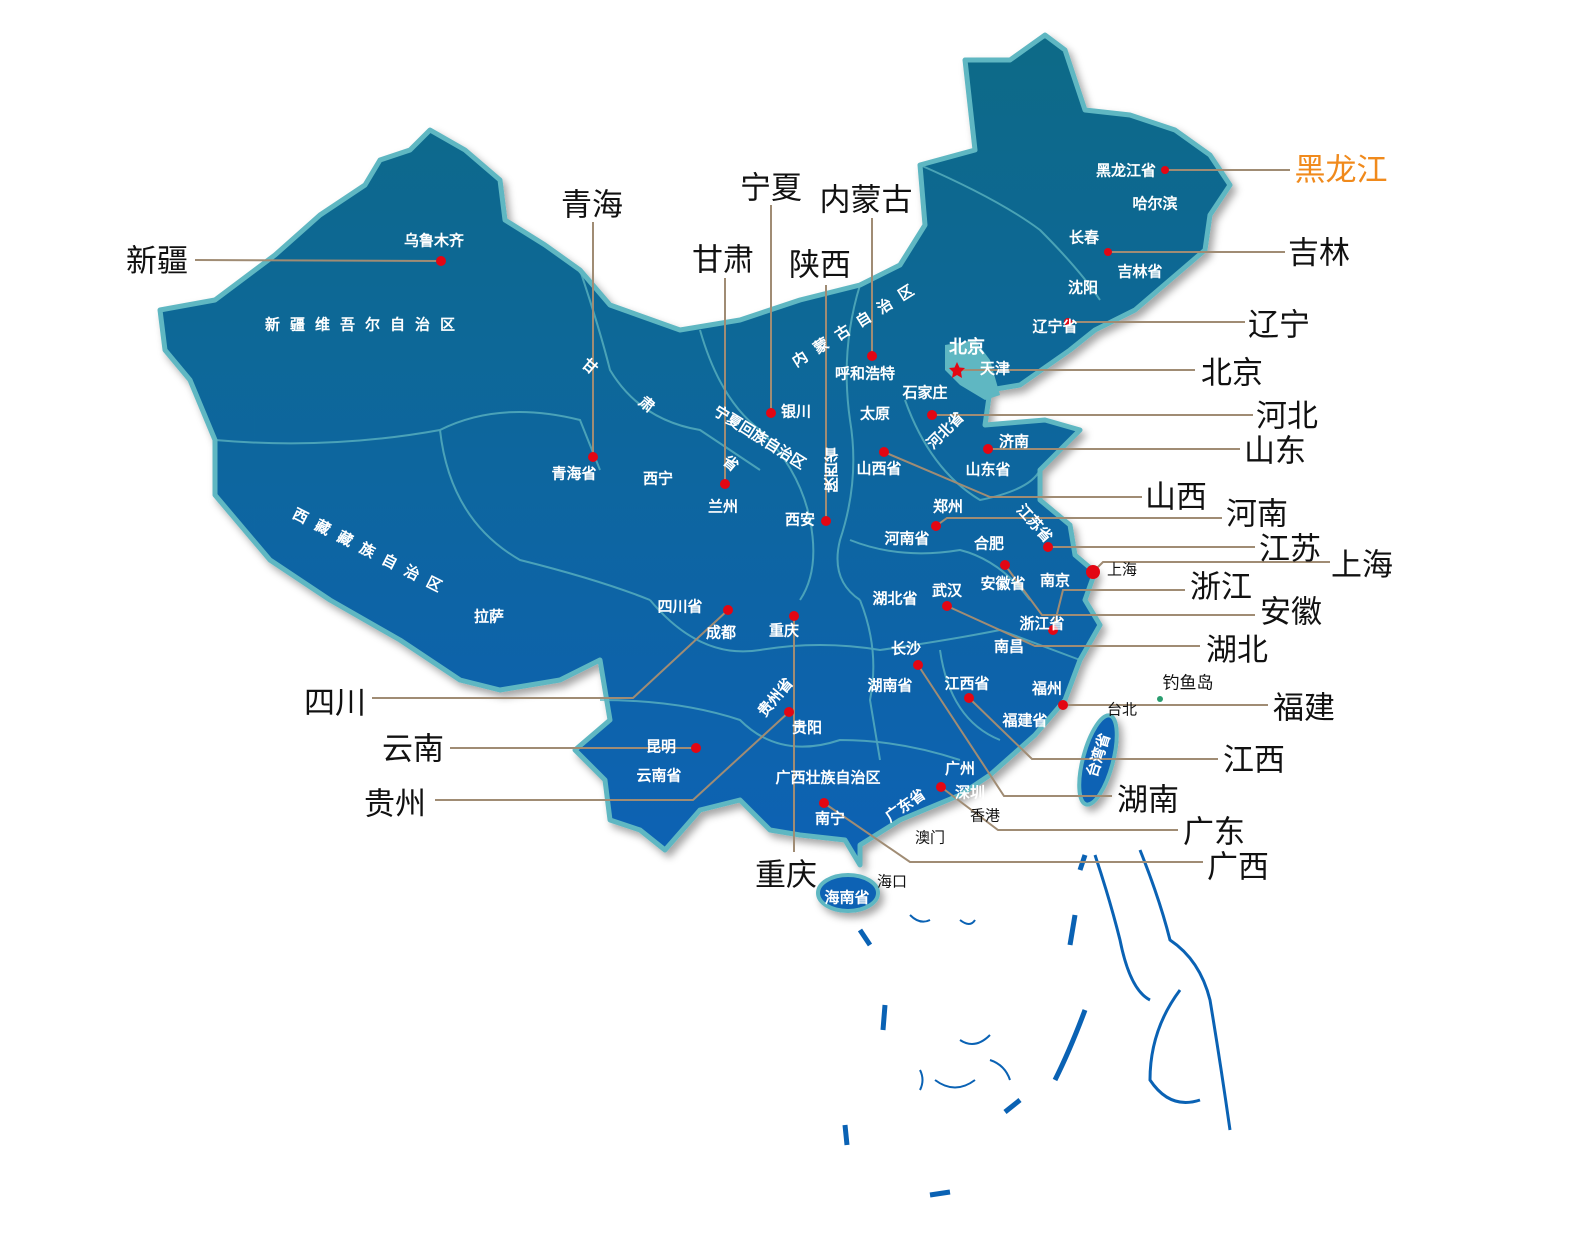 This screenshot has height=1252, width=1589. I want to click on province-label-ningxia: 宁夏, so click(771, 188).